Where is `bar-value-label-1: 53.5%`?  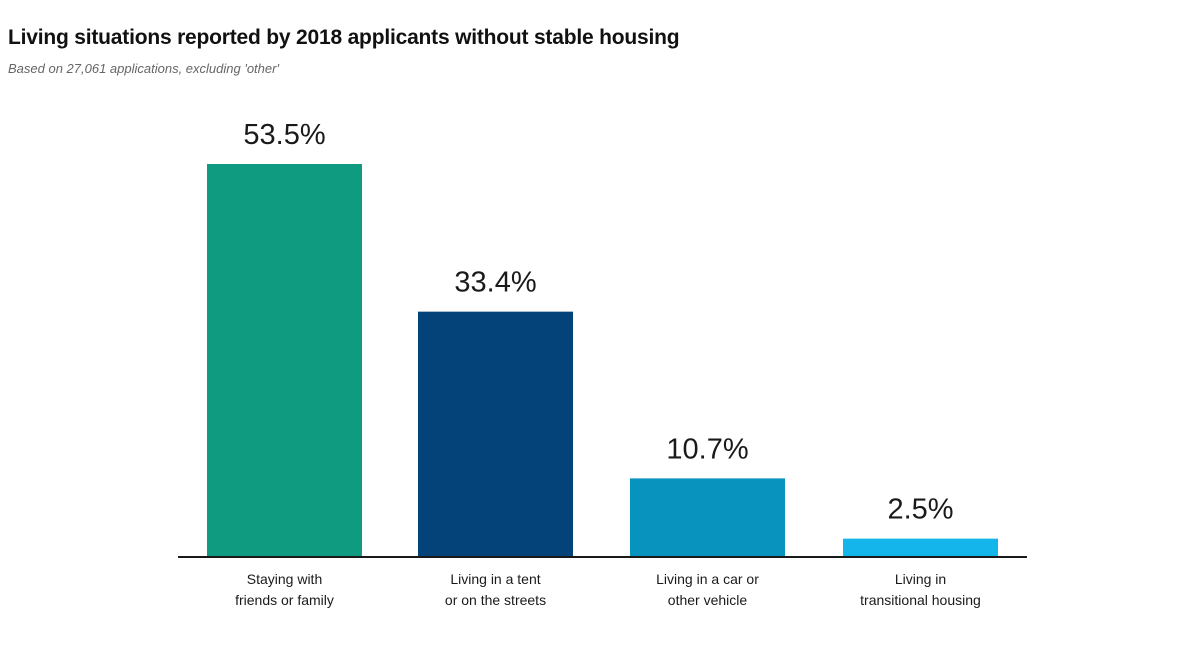
bar-value-label-1: 53.5% is located at coordinates (284, 135).